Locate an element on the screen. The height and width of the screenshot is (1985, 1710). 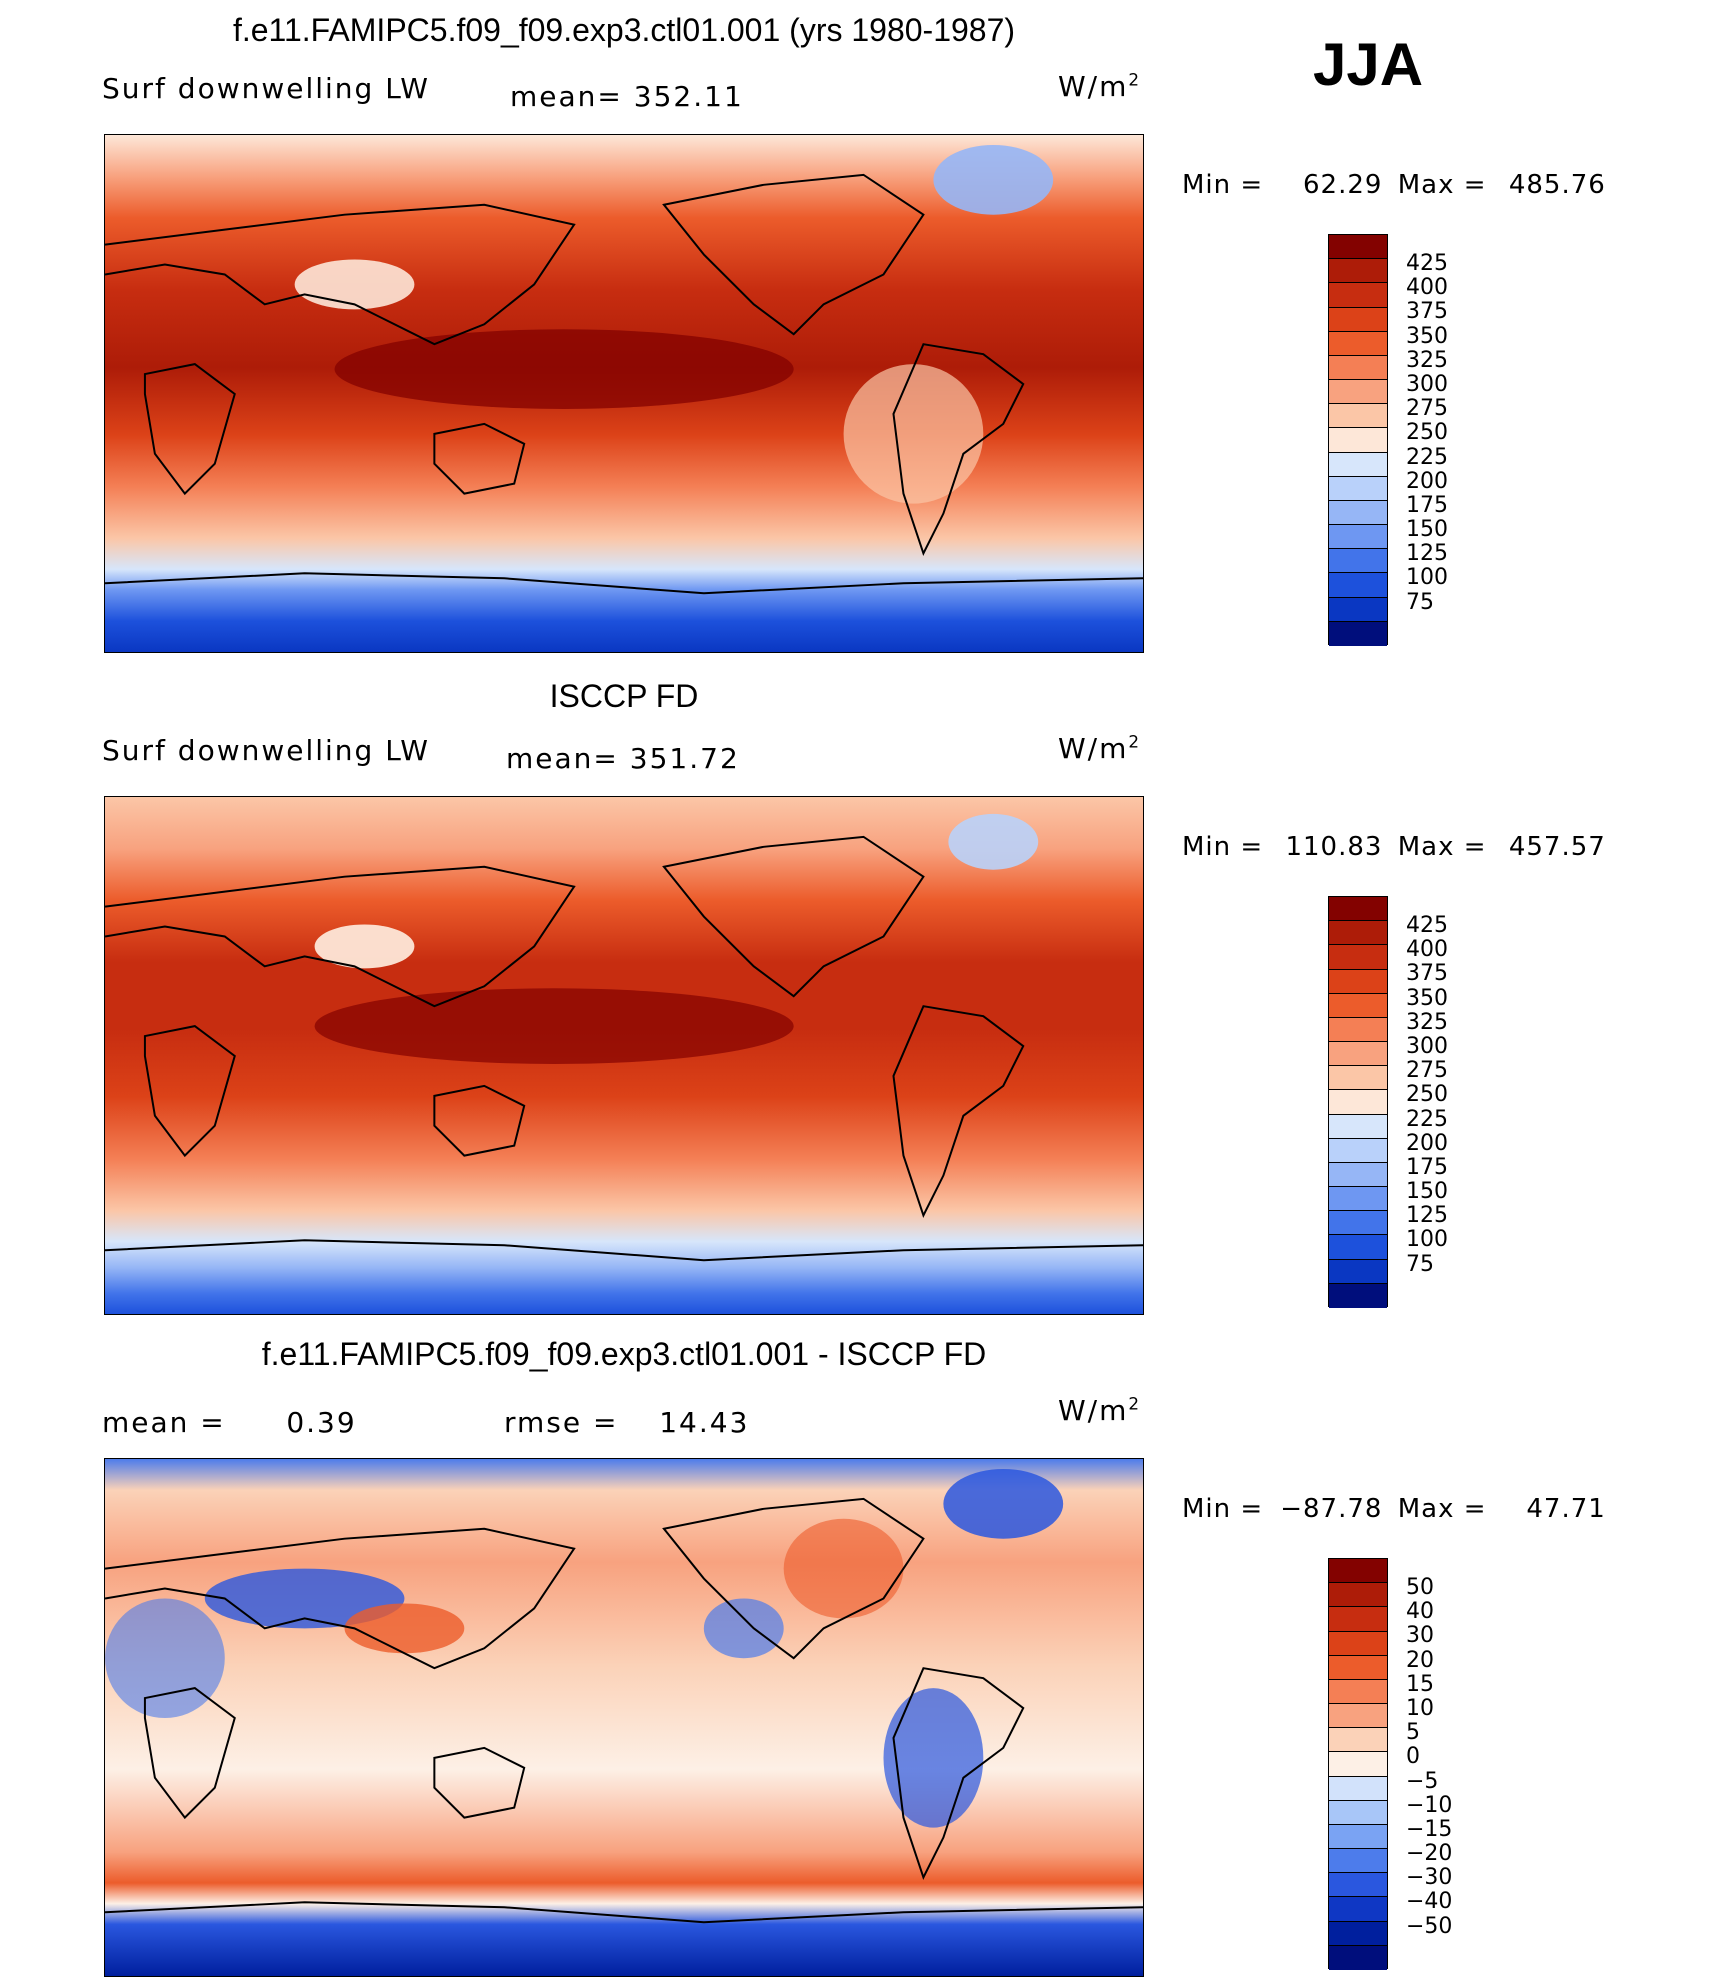
colorbar-tick-label: 40 is located at coordinates (1420, 1612).